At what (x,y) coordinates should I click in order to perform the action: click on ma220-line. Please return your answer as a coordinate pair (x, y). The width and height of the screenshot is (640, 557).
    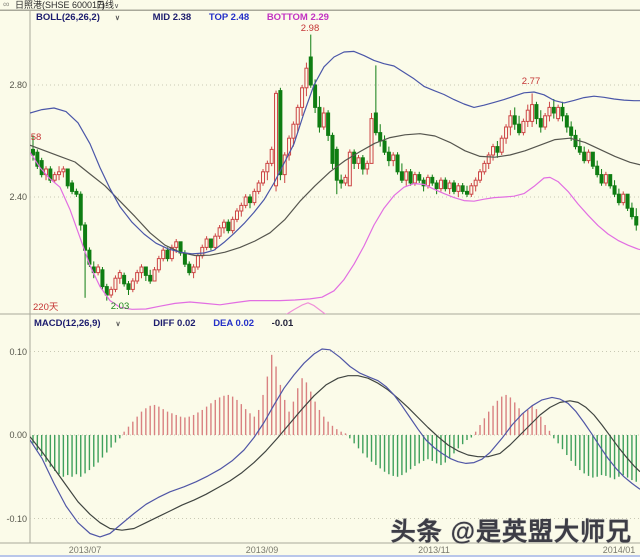
    Looking at the image, I should click on (306, 308).